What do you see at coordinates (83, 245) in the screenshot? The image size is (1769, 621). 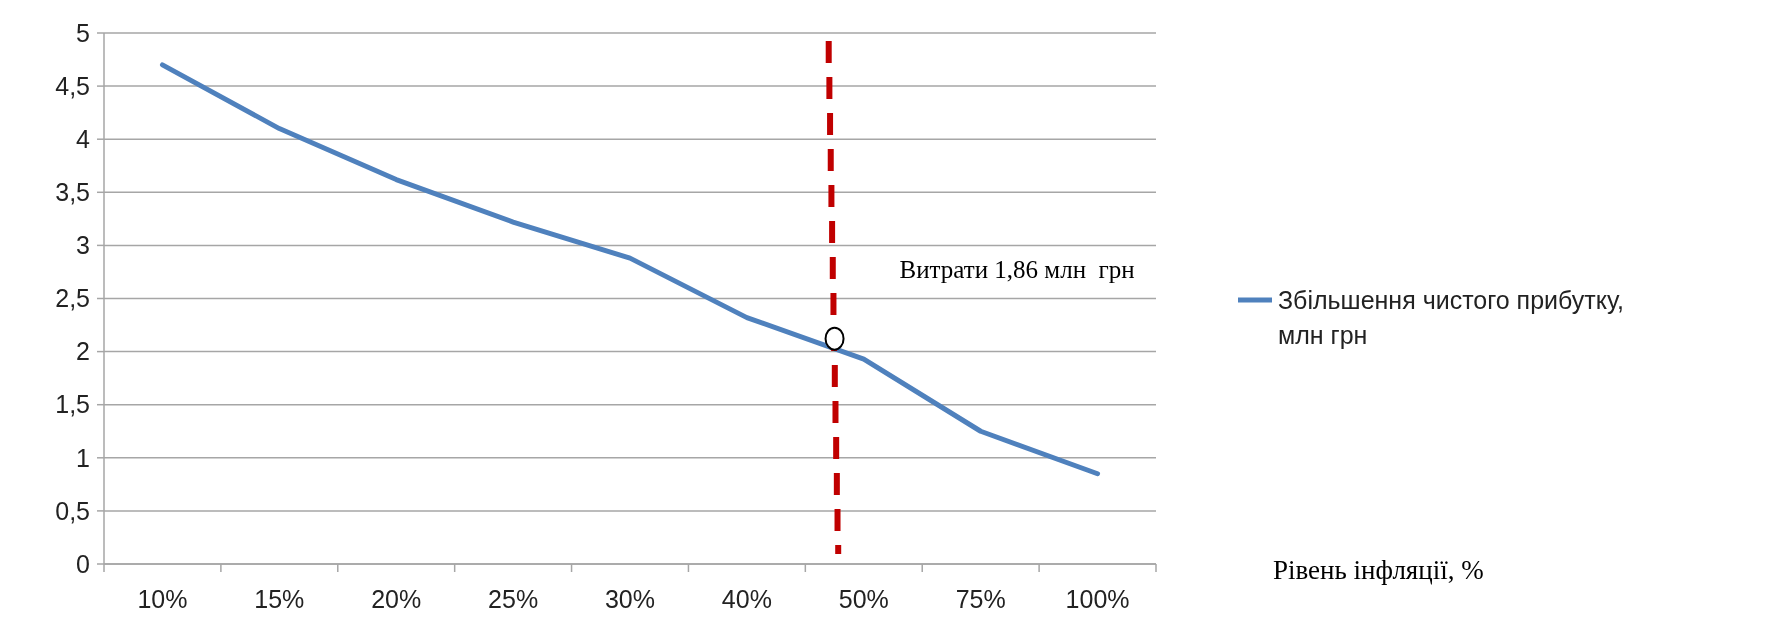 I see `y-tick-label: 3` at bounding box center [83, 245].